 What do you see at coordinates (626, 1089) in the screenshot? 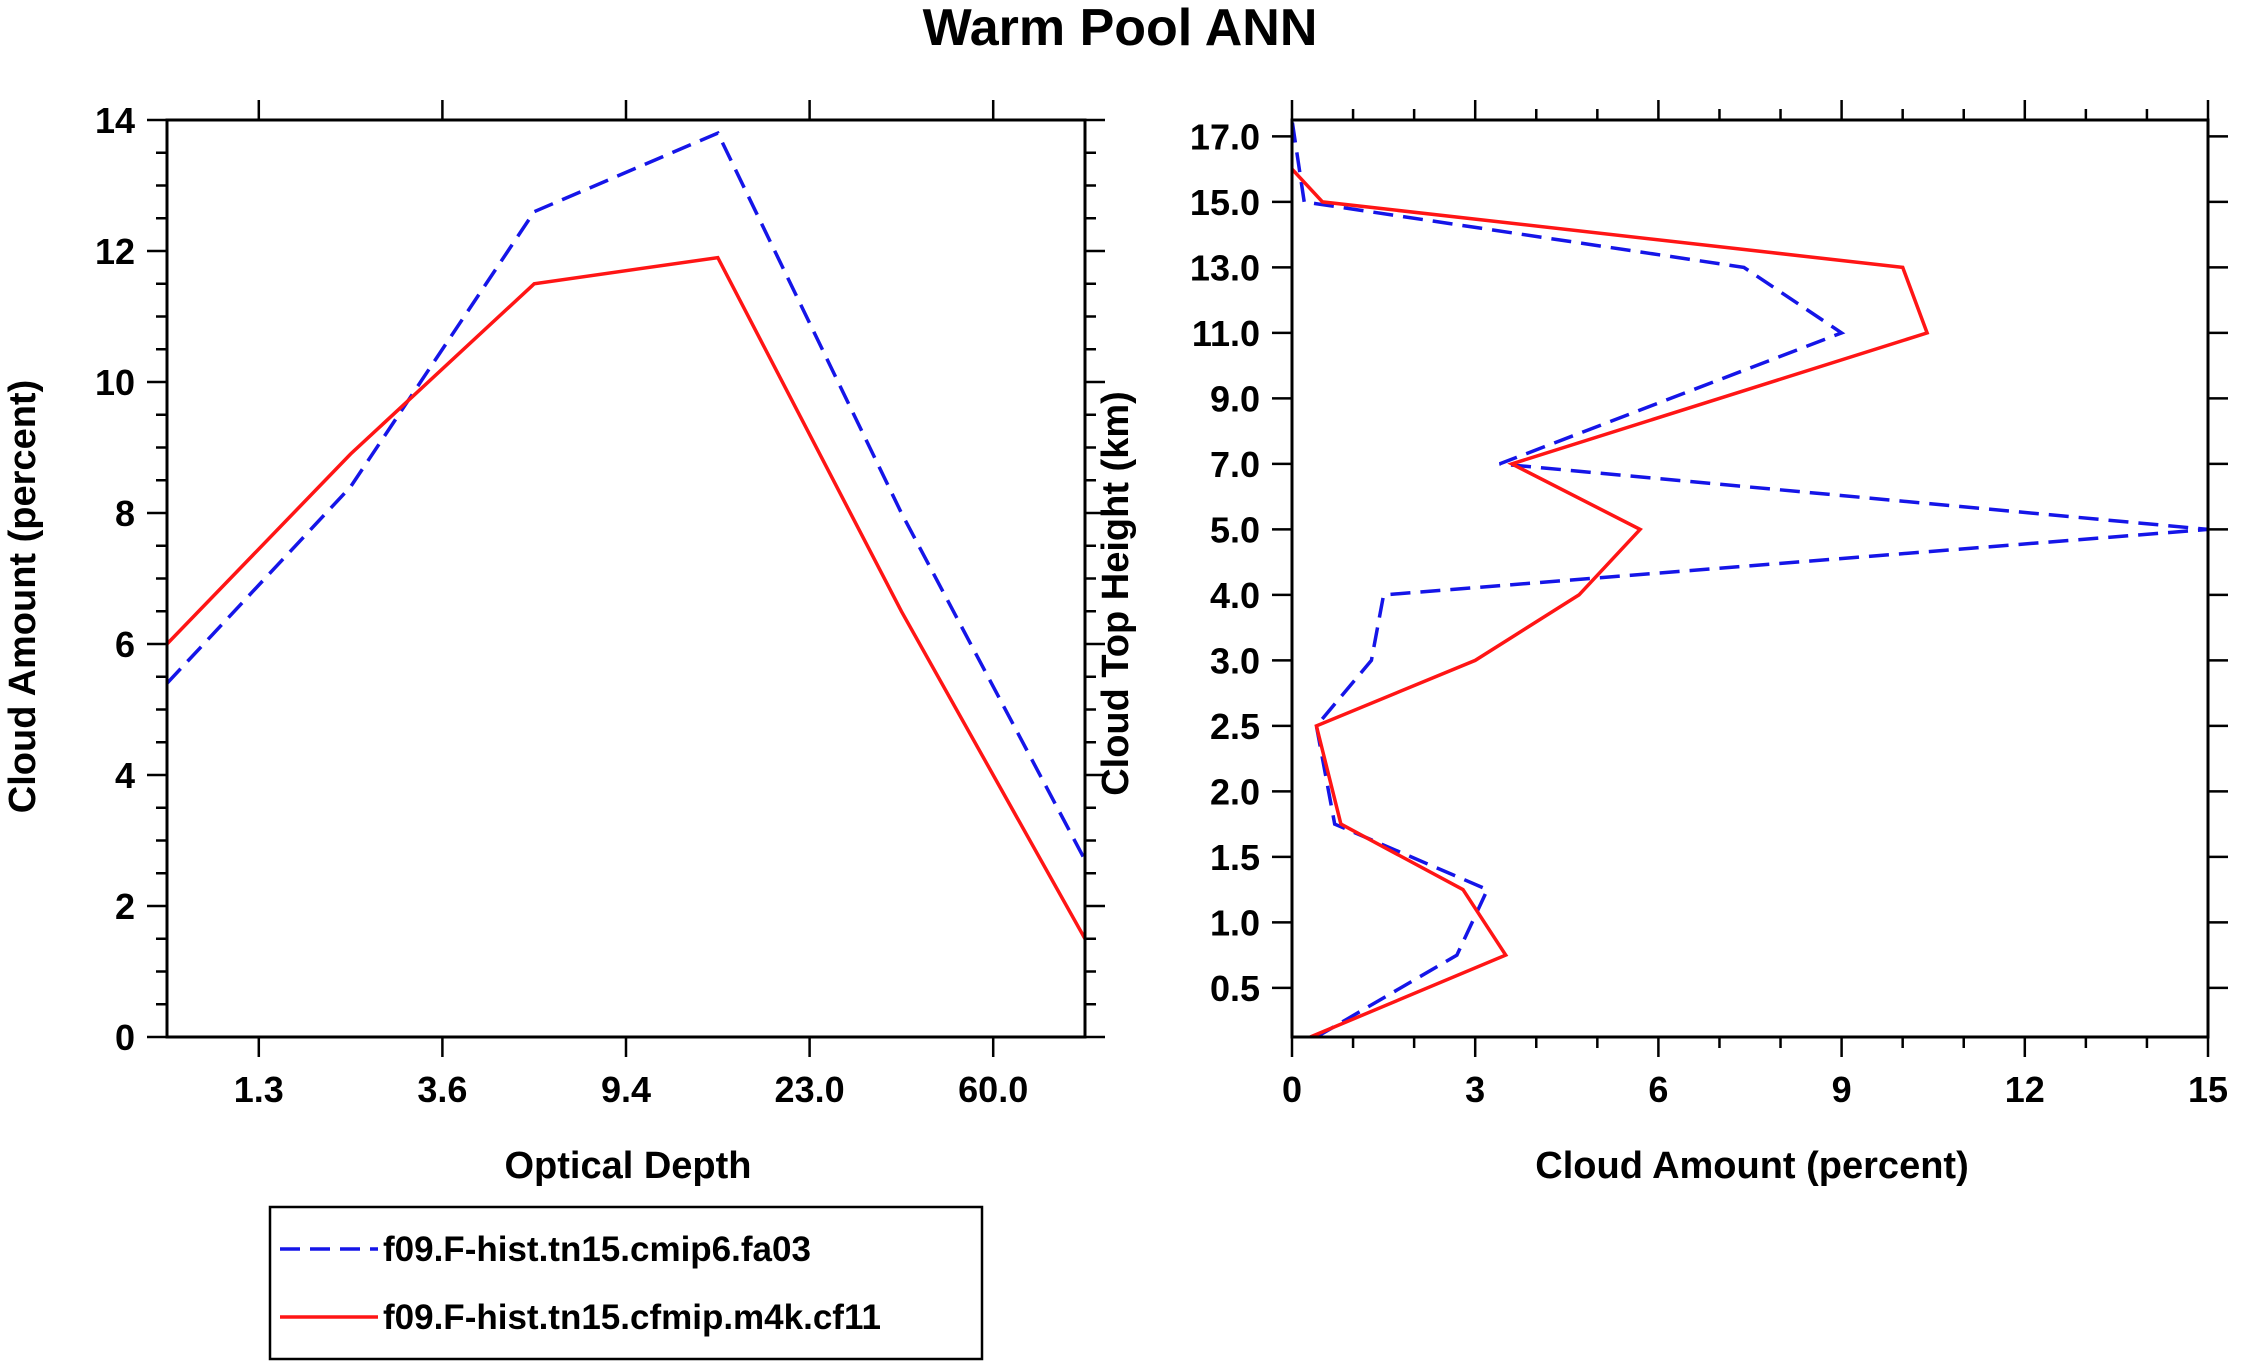
I see `left-x-tick-label: 9.4` at bounding box center [626, 1089].